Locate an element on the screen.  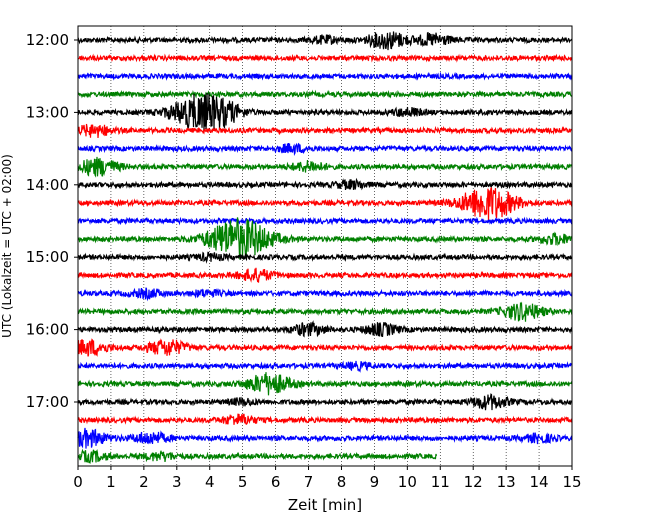
x-tick-label: 15 is located at coordinates (571, 482).